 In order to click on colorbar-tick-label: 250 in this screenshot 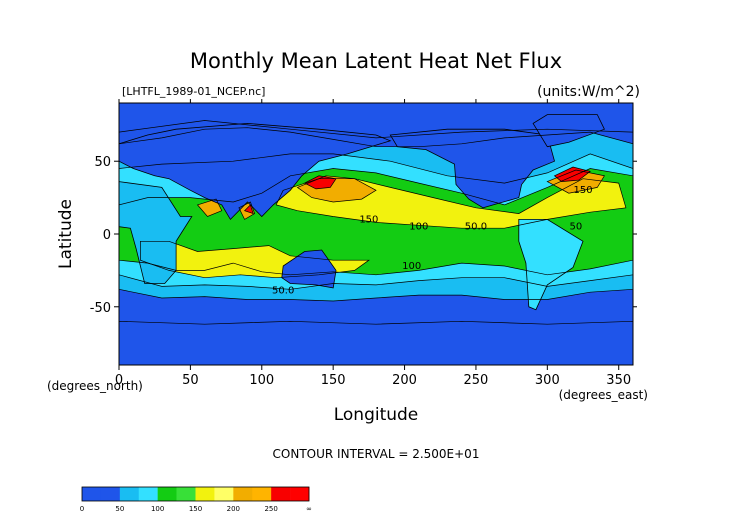, I will do `click(270, 509)`.